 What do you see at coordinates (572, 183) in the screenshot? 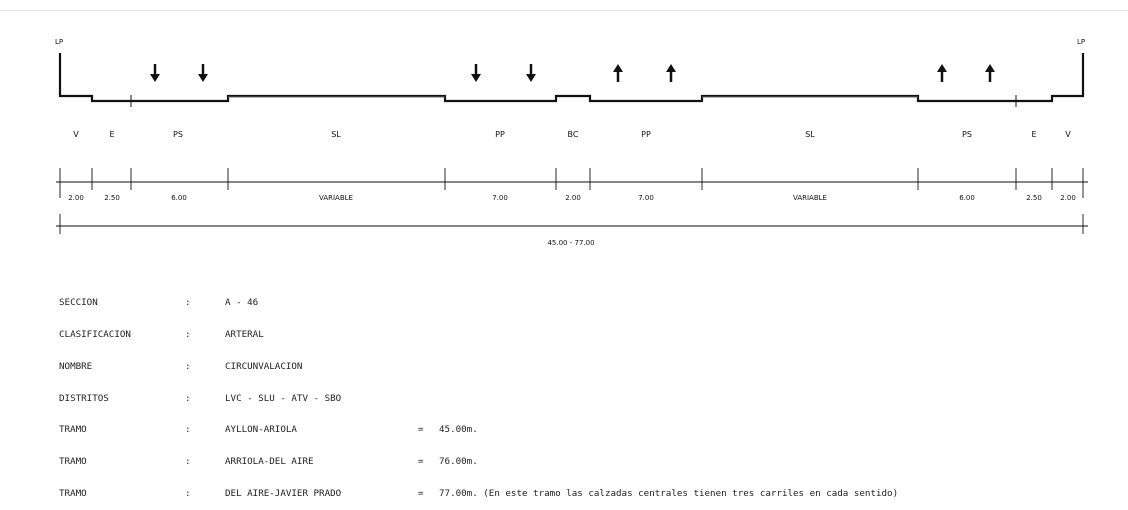
I see `dimension-line` at bounding box center [572, 183].